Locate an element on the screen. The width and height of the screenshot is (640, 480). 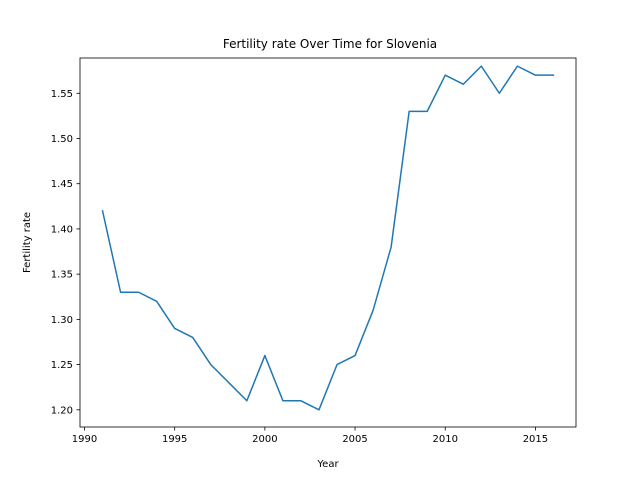
x-axis-ticks: 1990 1995 2000 2005 2010 2015 is located at coordinates (310, 436).